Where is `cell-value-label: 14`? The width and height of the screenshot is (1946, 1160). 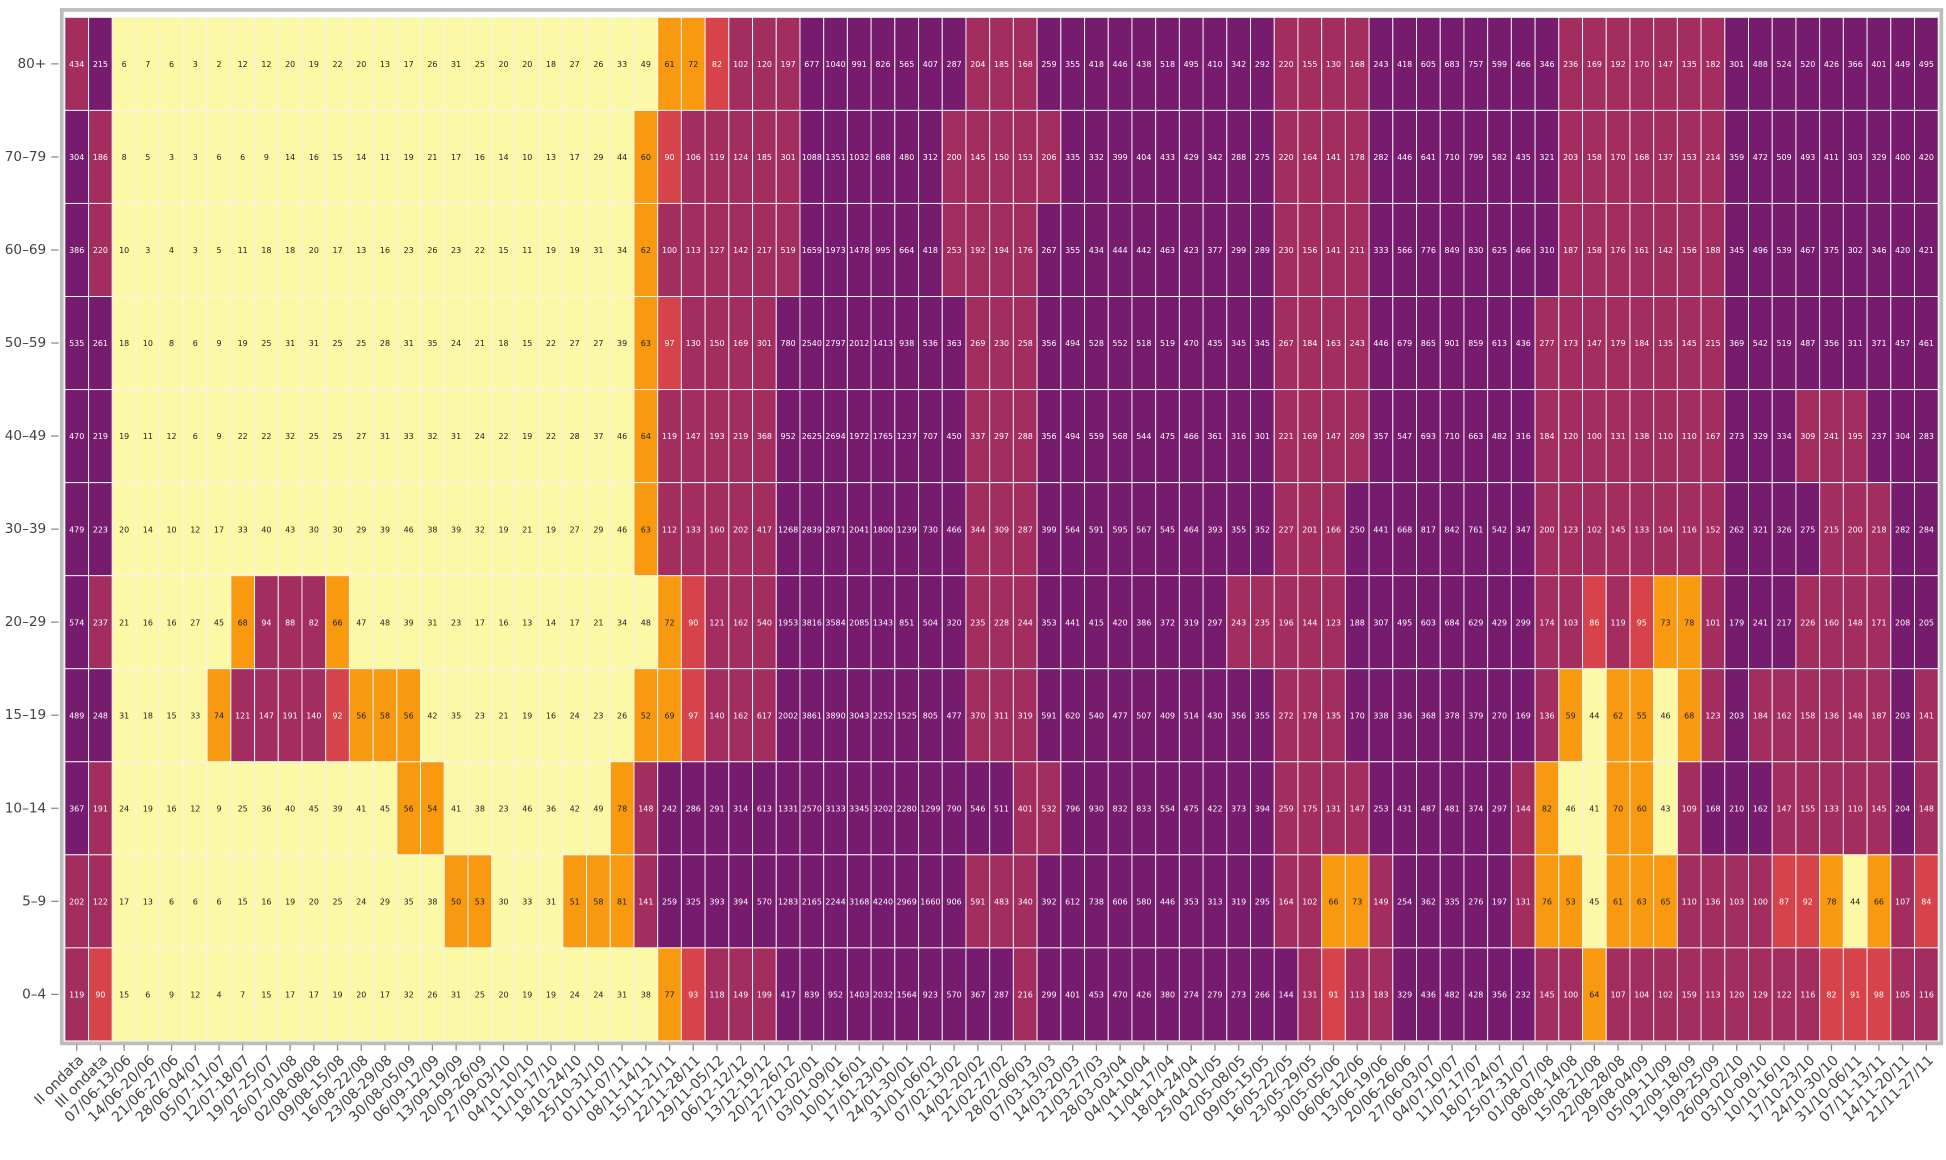
cell-value-label: 14 is located at coordinates (551, 622).